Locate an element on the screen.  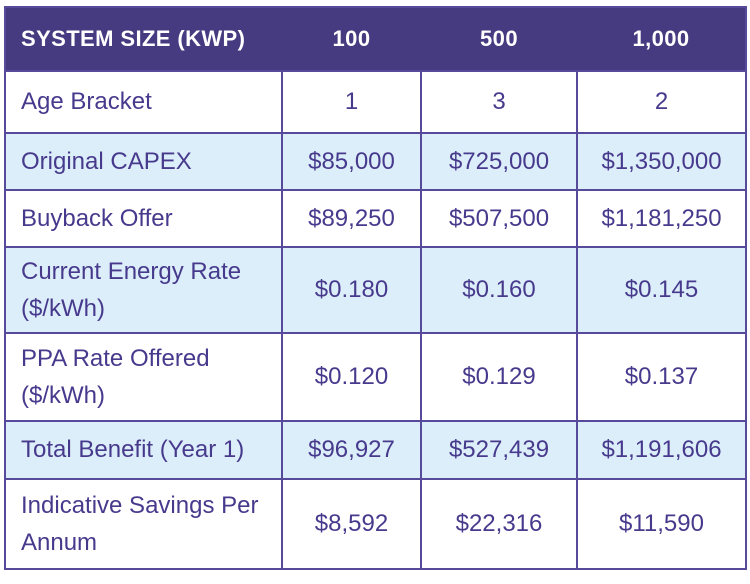
header-row: SYSTEM SIZE (KWP) 100 500 1,000 is located at coordinates (375, 39).